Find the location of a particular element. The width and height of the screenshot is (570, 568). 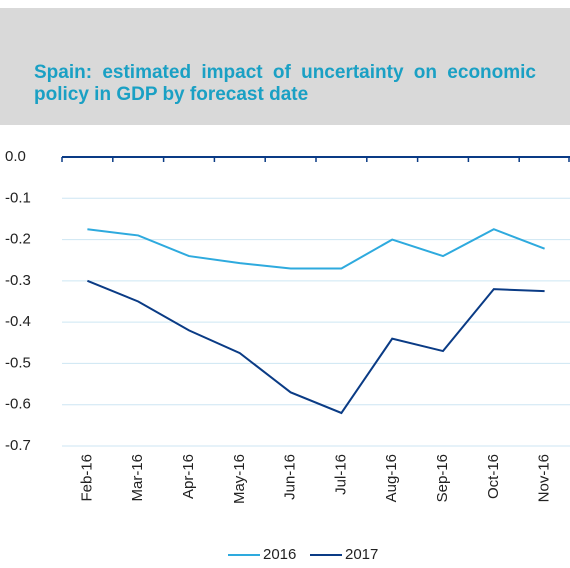

x-tick-label: Oct-16 is located at coordinates (493, 476).